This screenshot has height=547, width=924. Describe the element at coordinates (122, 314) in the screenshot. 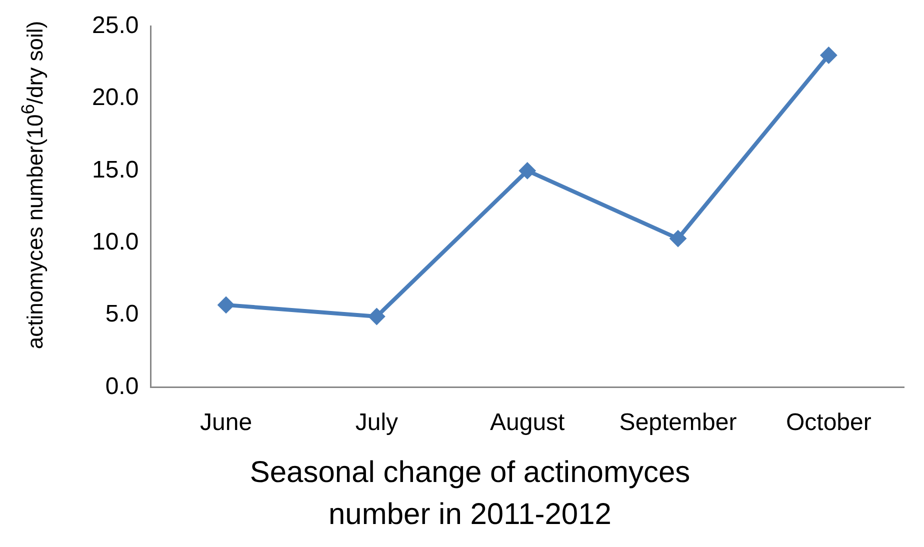

I see `y-tick-label: 5.0` at that location.